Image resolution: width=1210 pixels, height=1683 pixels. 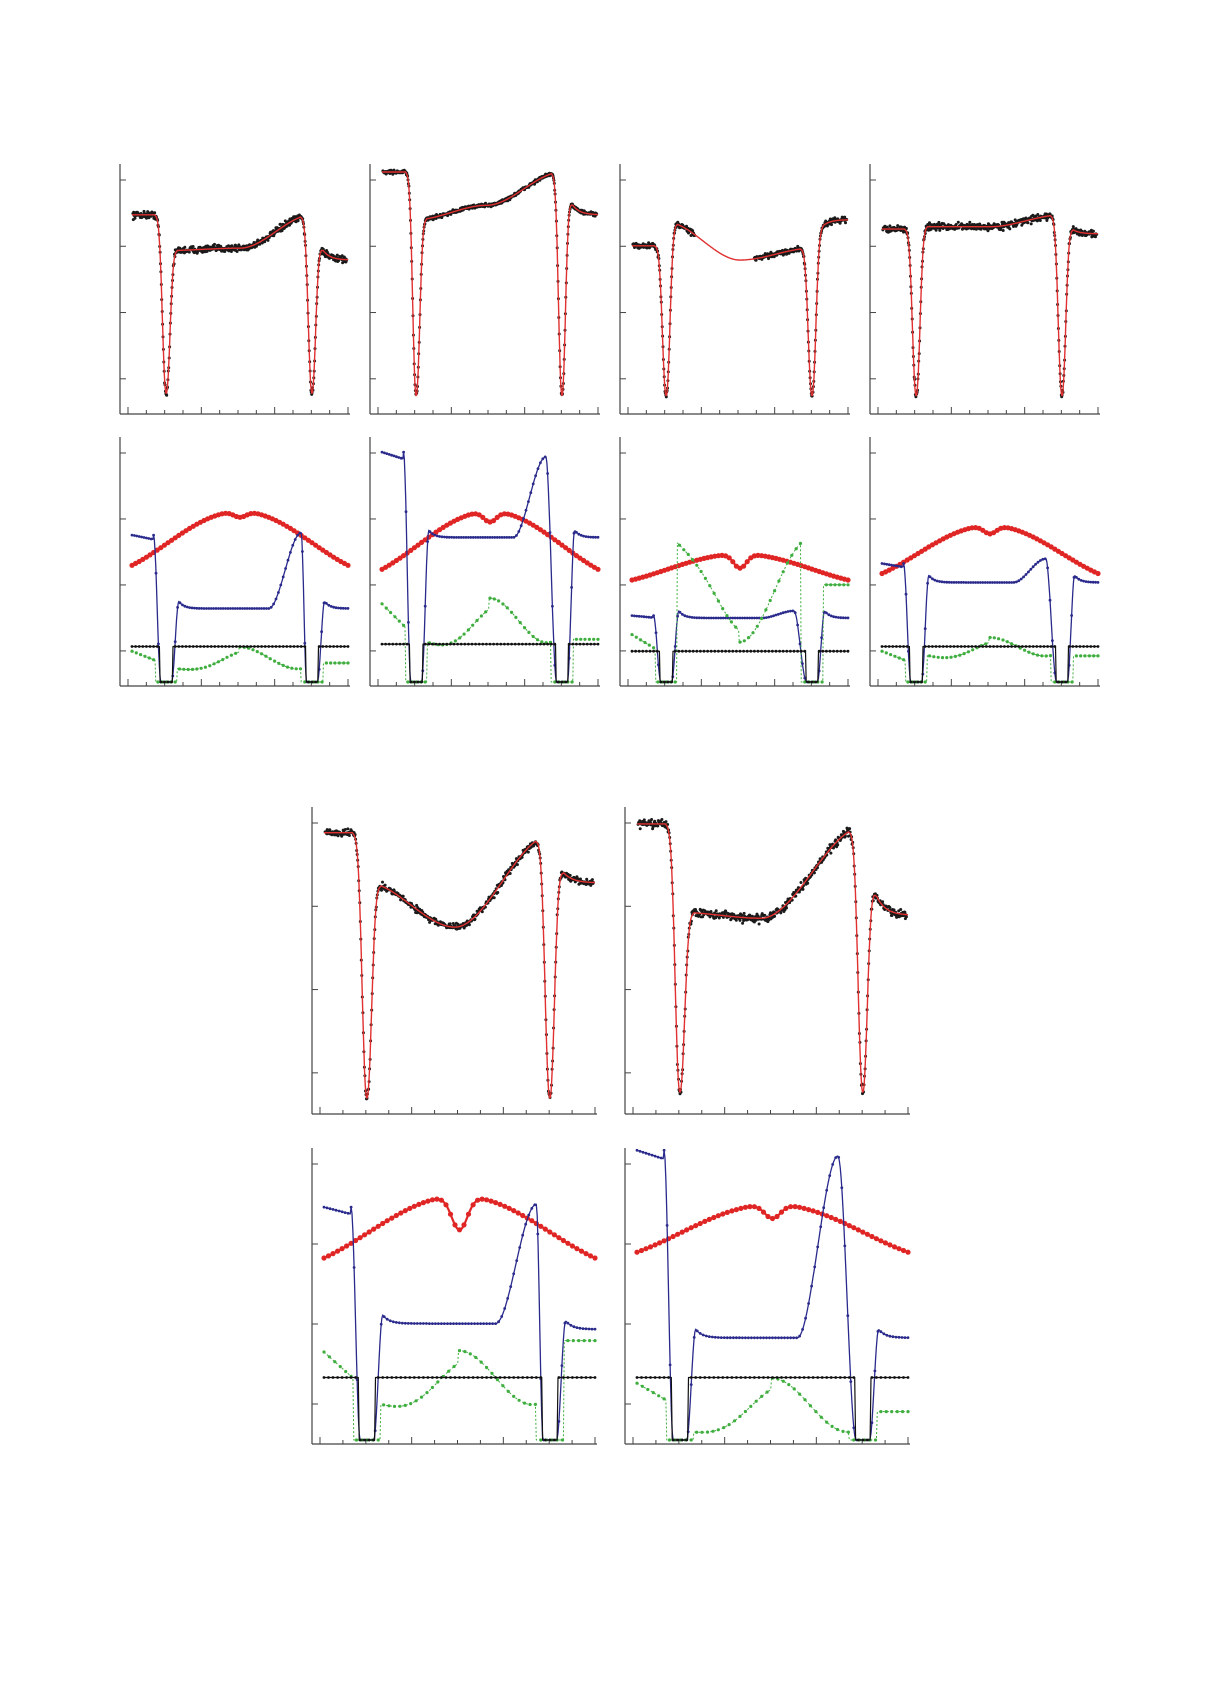 I want to click on component-panel, so click(x=235, y=562).